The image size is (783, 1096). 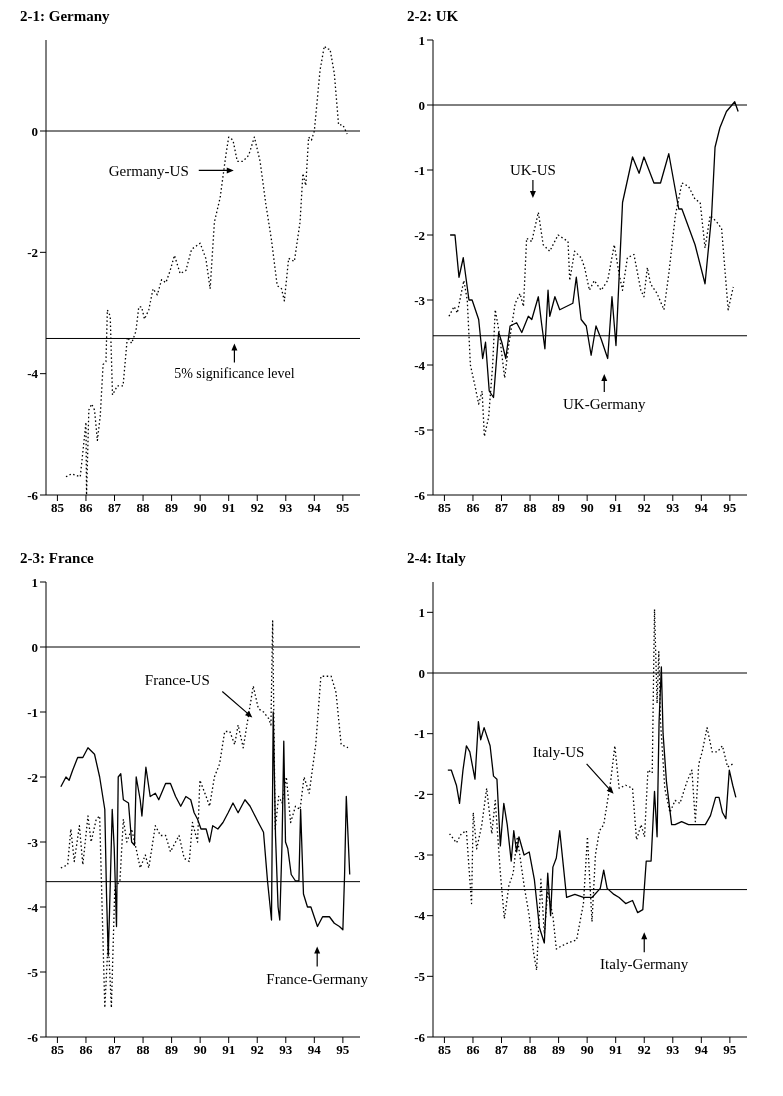 I want to click on text: France-US, so click(x=177, y=679).